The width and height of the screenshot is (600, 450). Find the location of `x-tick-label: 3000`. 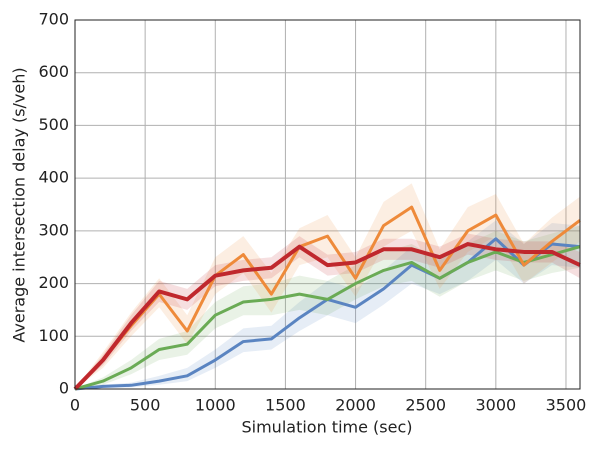

x-tick-label: 3000 is located at coordinates (495, 405).